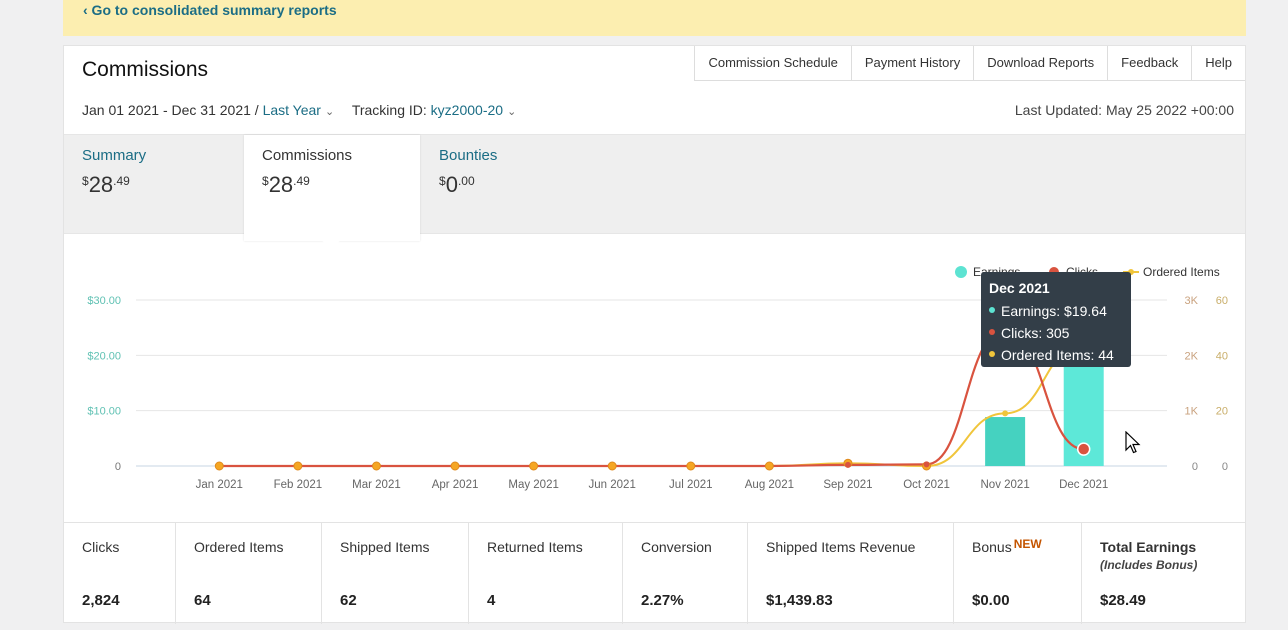 Image resolution: width=1288 pixels, height=630 pixels. I want to click on ordered-dot-icon, so click(992, 354).